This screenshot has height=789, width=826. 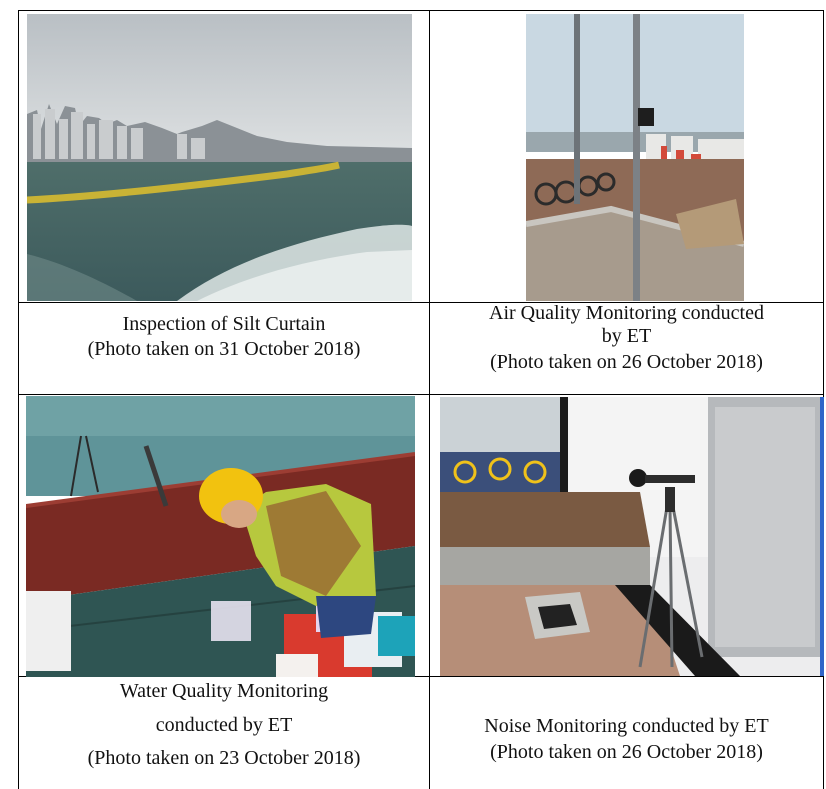 I want to click on caption-title-line2: conducted by ET, so click(x=224, y=725).